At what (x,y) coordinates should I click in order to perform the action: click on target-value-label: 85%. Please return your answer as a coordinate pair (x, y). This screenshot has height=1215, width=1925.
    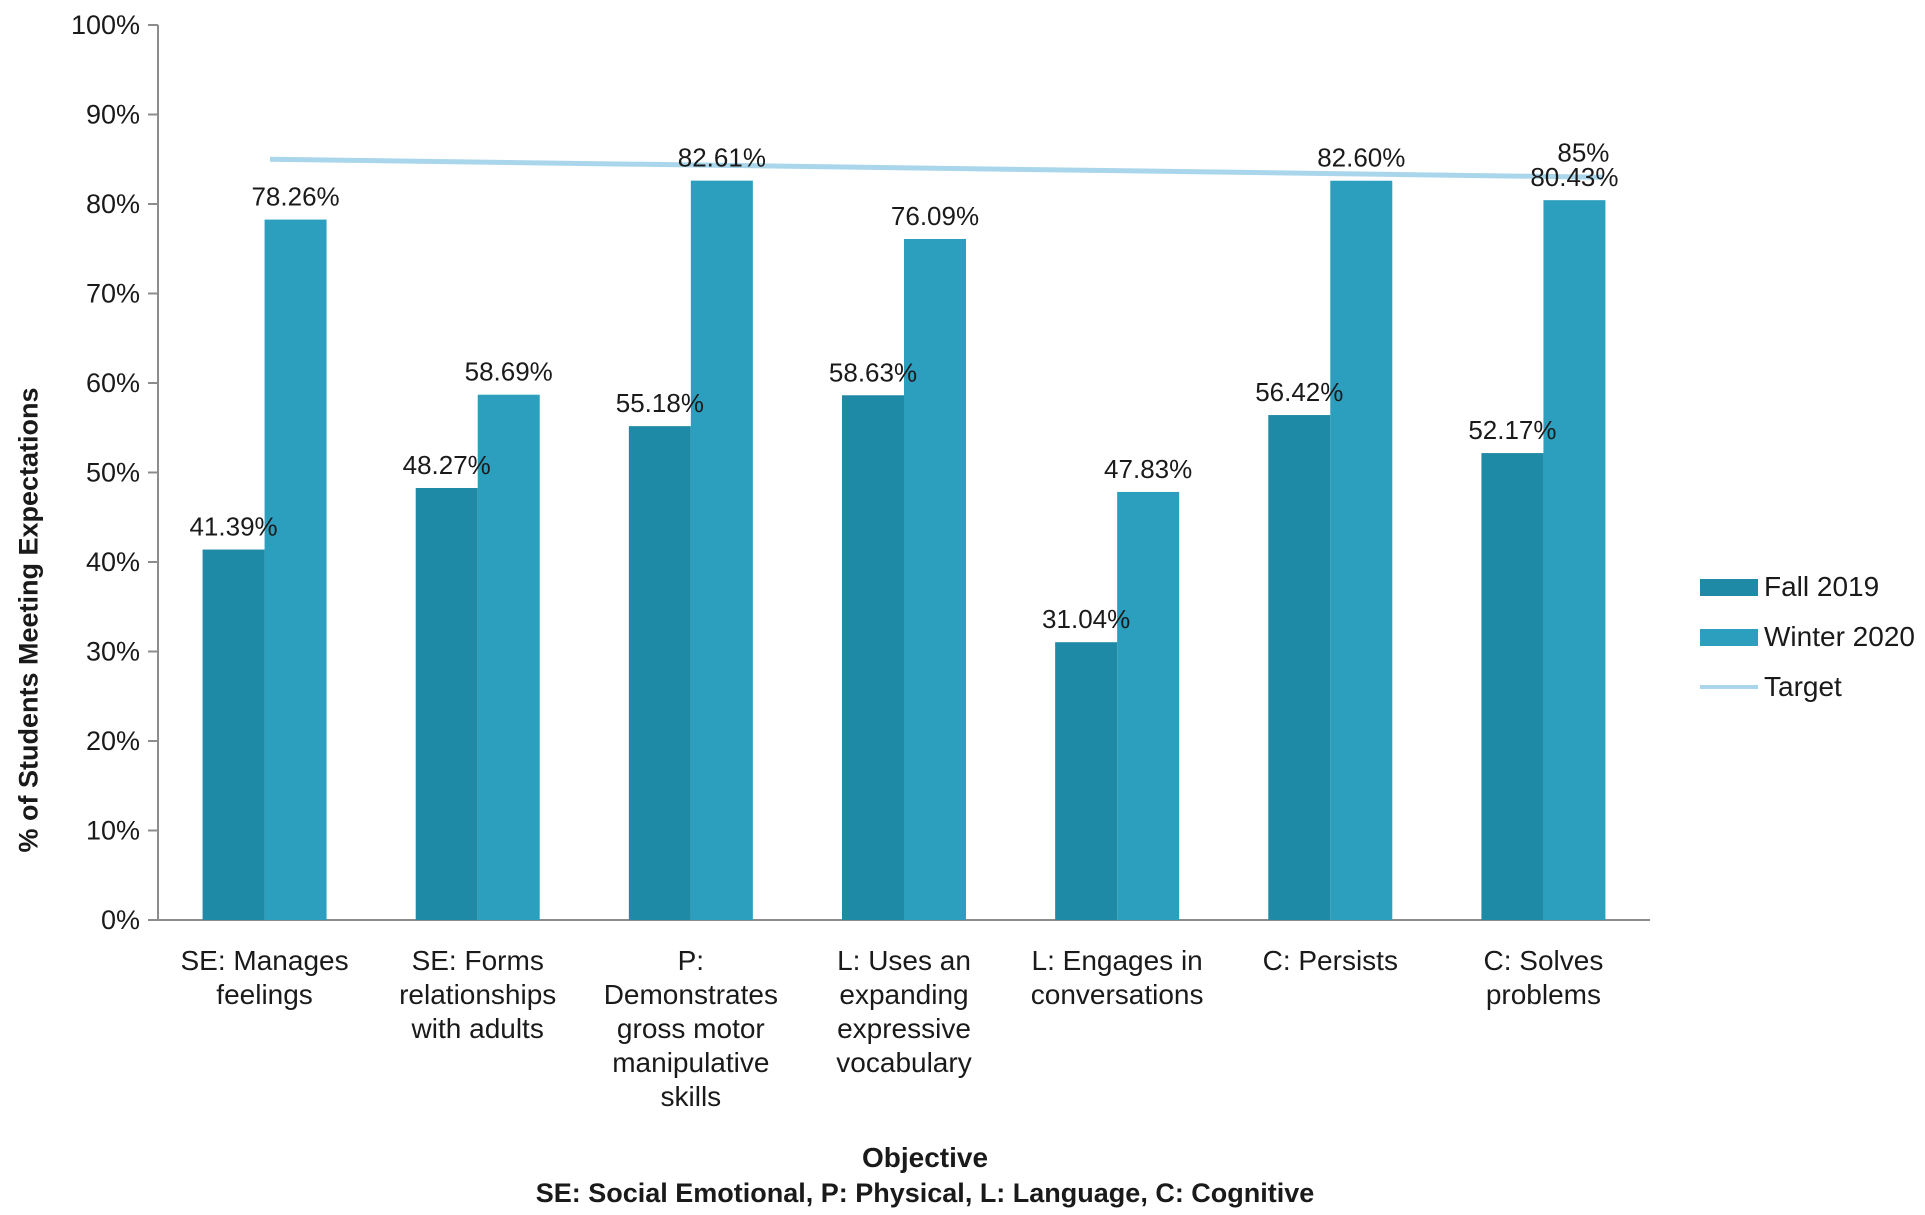
    Looking at the image, I should click on (1583, 152).